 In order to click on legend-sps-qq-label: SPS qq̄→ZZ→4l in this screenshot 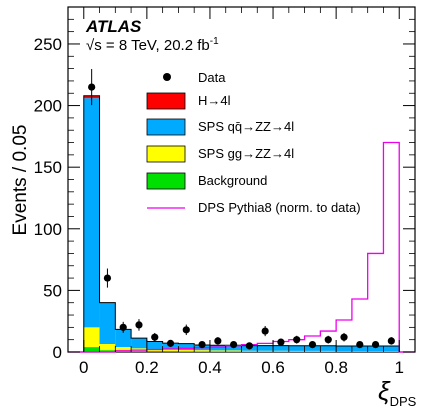, I will do `click(246, 126)`.